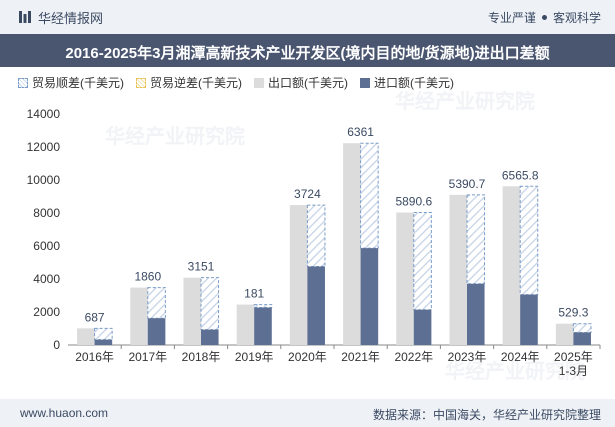 Image resolution: width=615 pixels, height=427 pixels. What do you see at coordinates (196, 83) in the screenshot?
I see `legend-label-deficit: 贸易逆差(千美元)` at bounding box center [196, 83].